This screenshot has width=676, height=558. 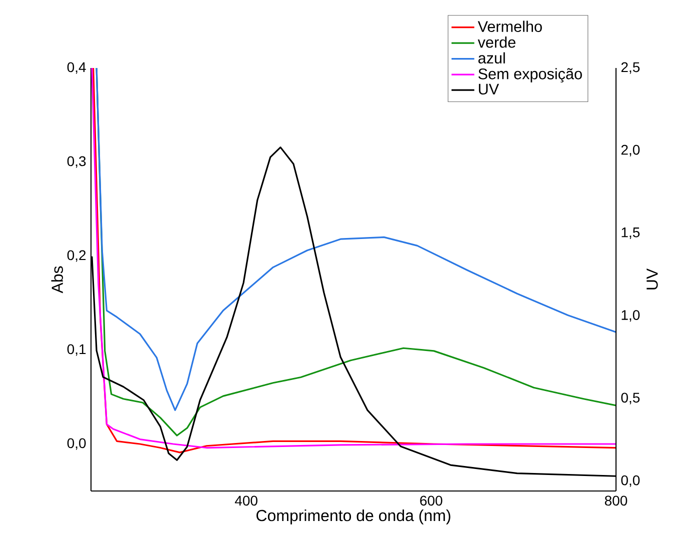 What do you see at coordinates (631, 233) in the screenshot?
I see `y2-tick-label: 1,5` at bounding box center [631, 233].